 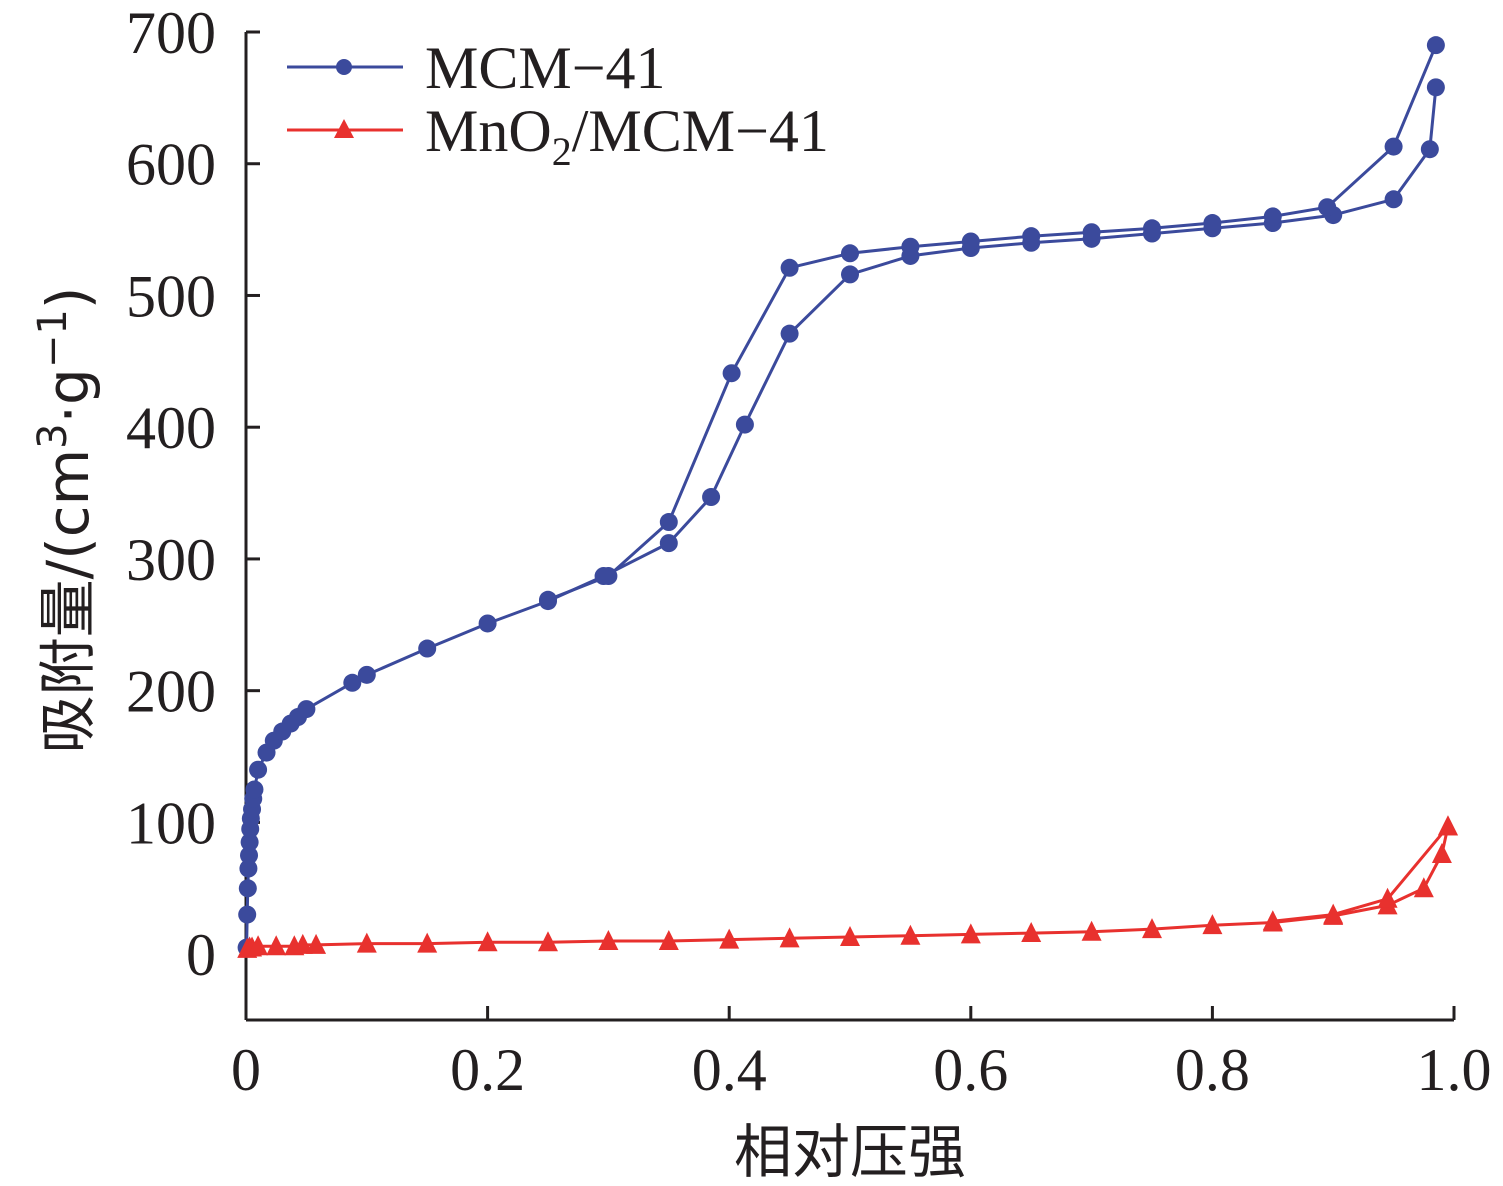 I want to click on x-axis-title: 相对压强, so click(x=850, y=1152).